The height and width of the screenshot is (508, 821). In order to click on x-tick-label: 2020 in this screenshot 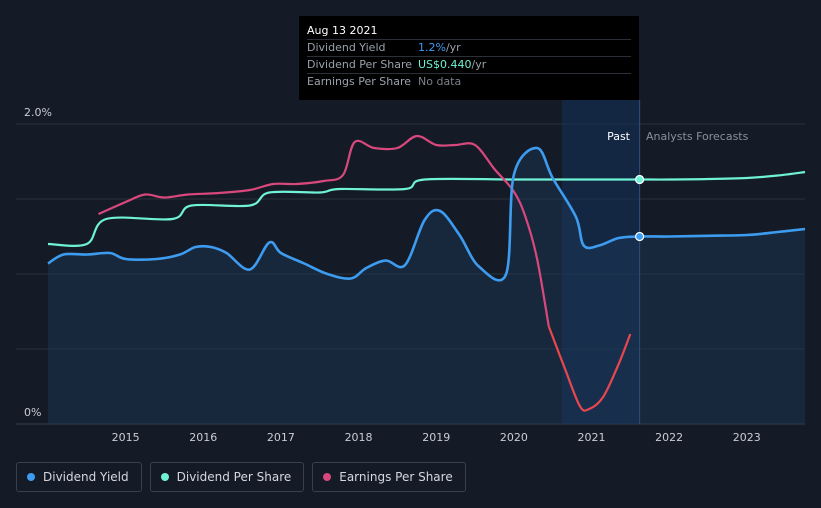, I will do `click(514, 437)`.